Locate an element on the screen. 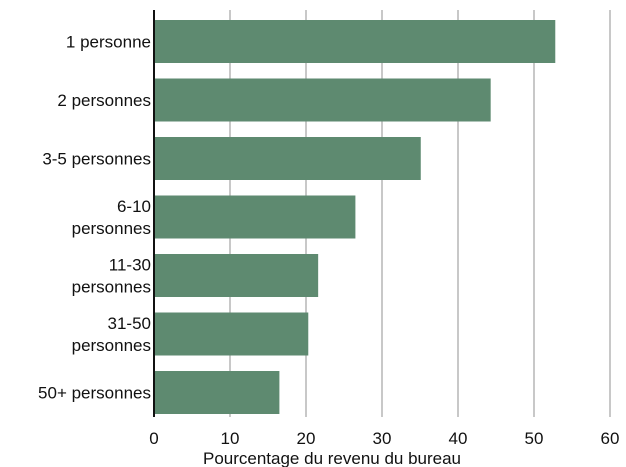  category-label-5: 31-50 personnes is located at coordinates (111, 334).